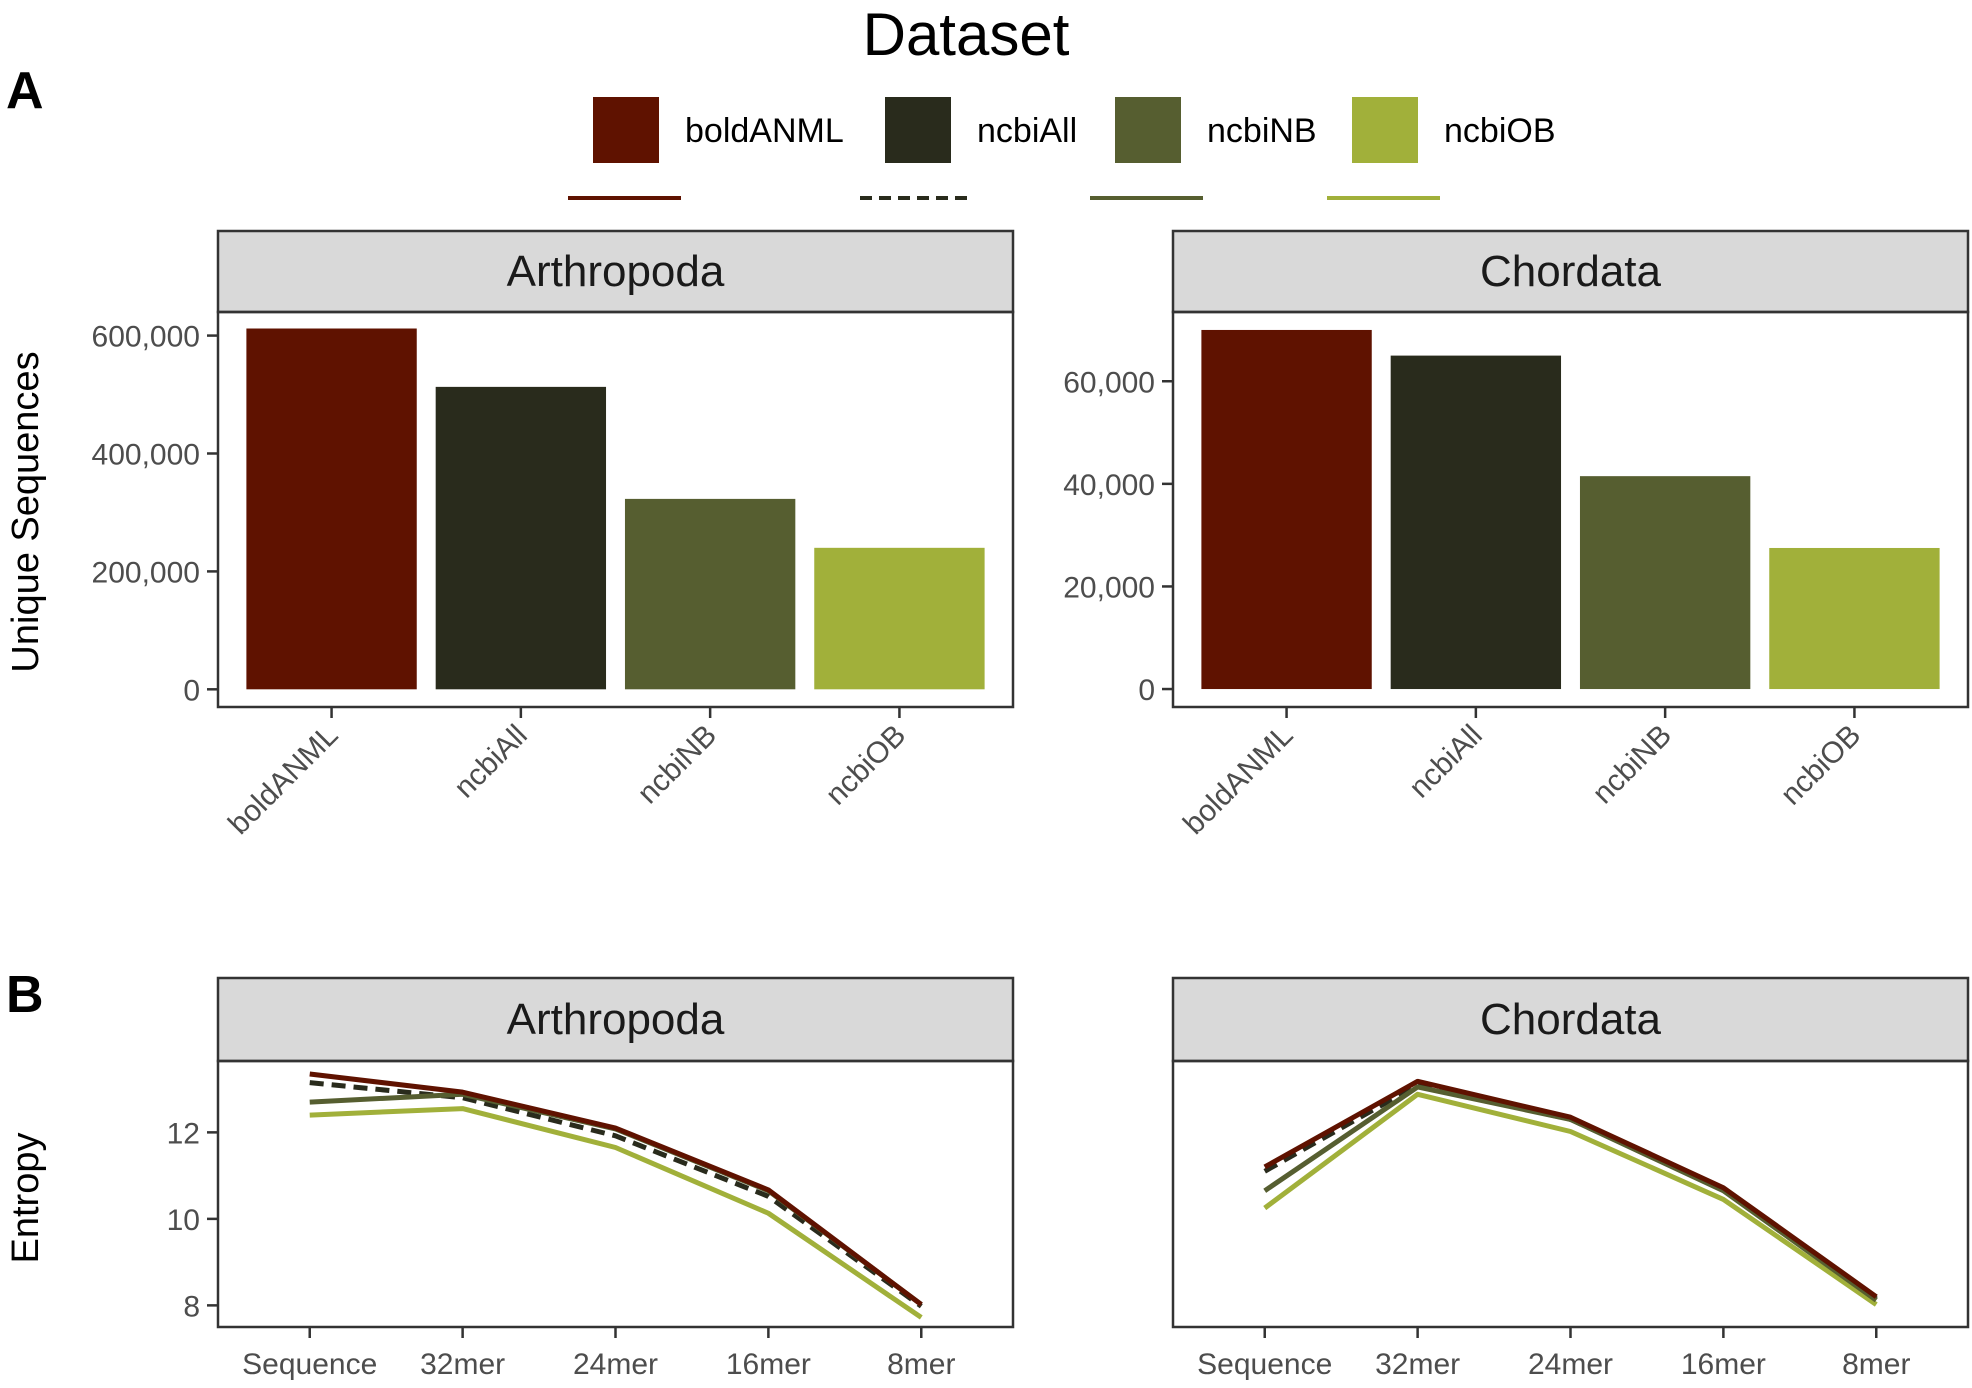  I want to click on legend: Dataset boldANML ncbiAll ncbiNB ncbiOB, so click(1062, 100).